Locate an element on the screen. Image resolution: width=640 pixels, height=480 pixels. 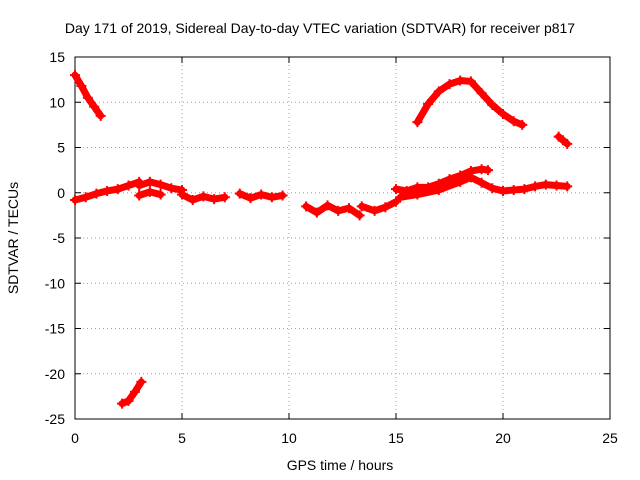
x-tick-label: 20 is located at coordinates (503, 438).